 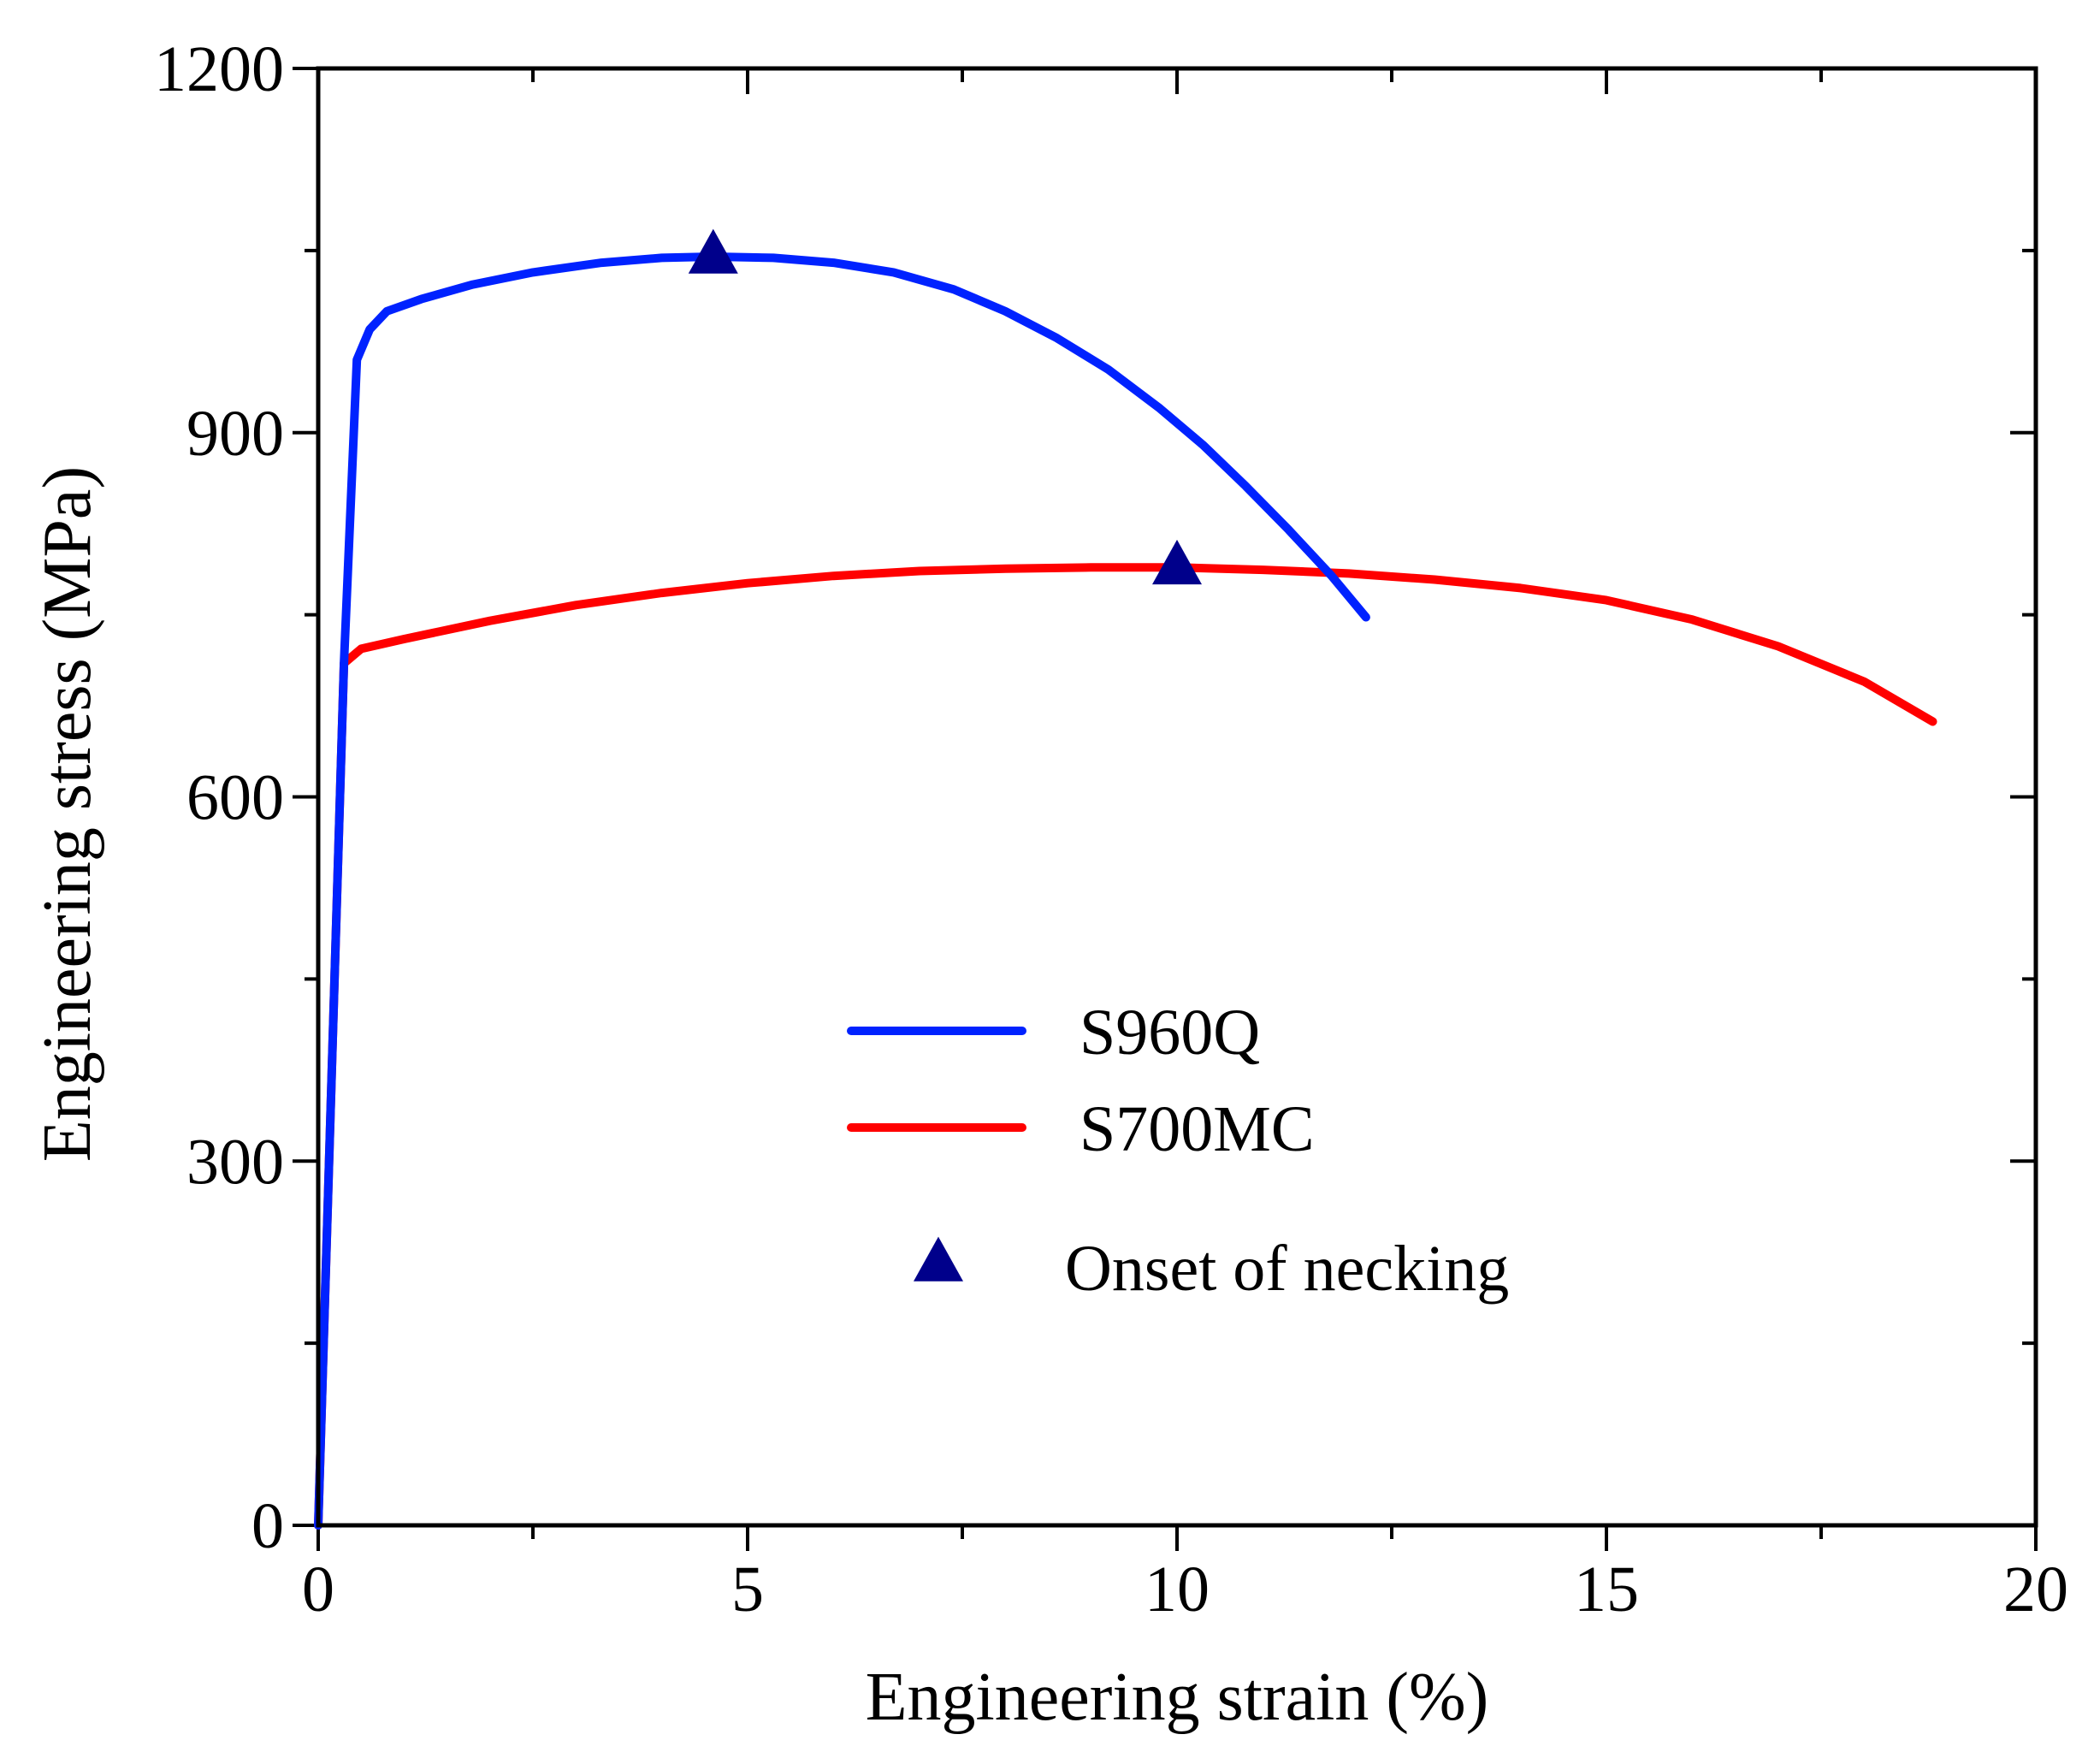 I want to click on legend-label-necking: Onset of necking, so click(x=1287, y=1269).